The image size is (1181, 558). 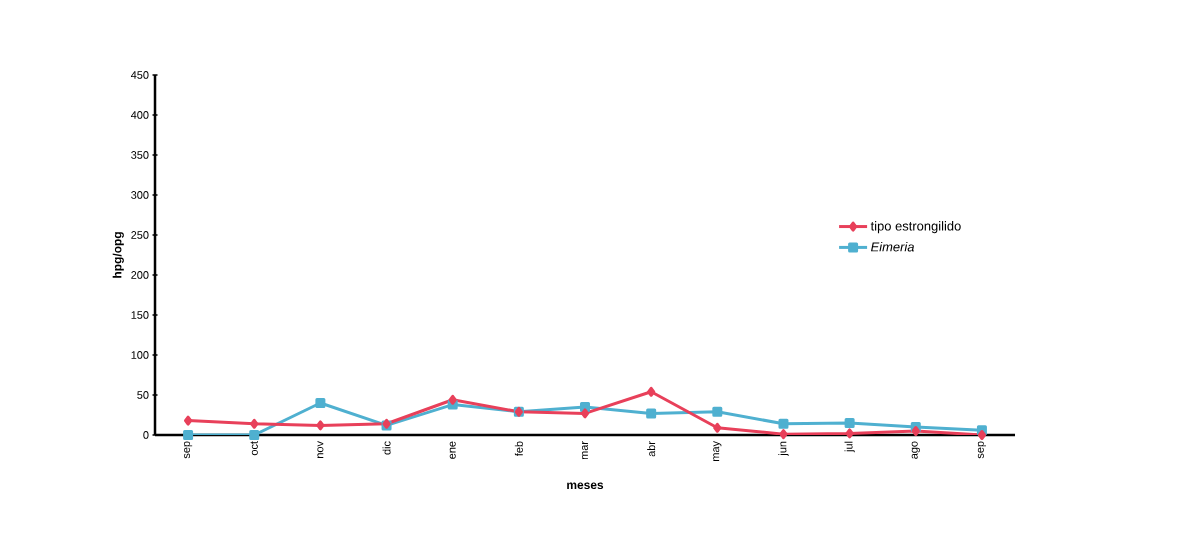 What do you see at coordinates (143, 395) in the screenshot?
I see `y-tick-label: 50` at bounding box center [143, 395].